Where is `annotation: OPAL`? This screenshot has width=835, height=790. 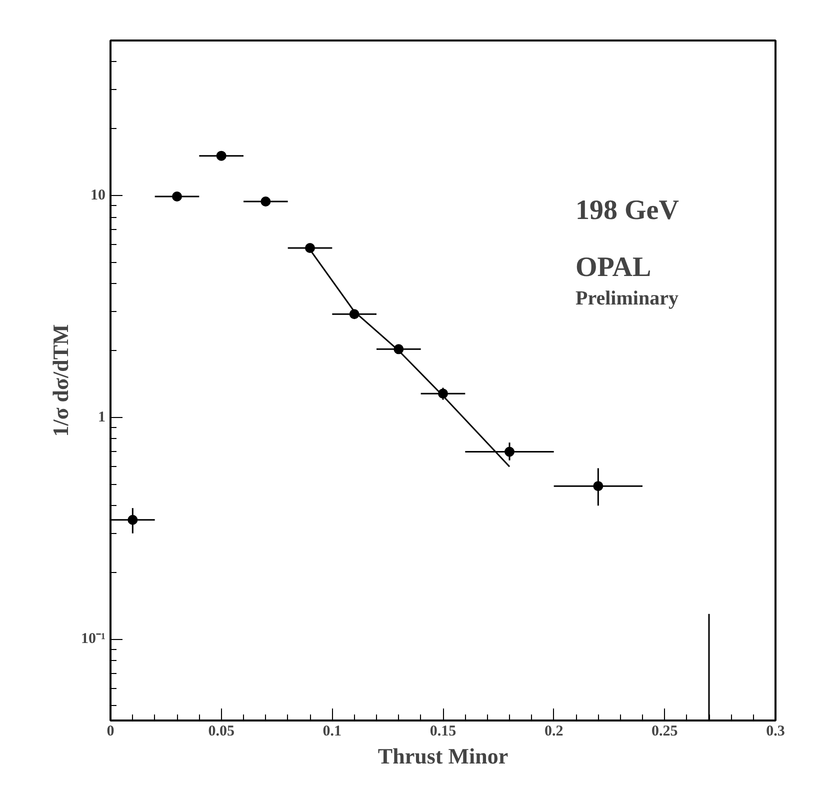
annotation: OPAL is located at coordinates (614, 267).